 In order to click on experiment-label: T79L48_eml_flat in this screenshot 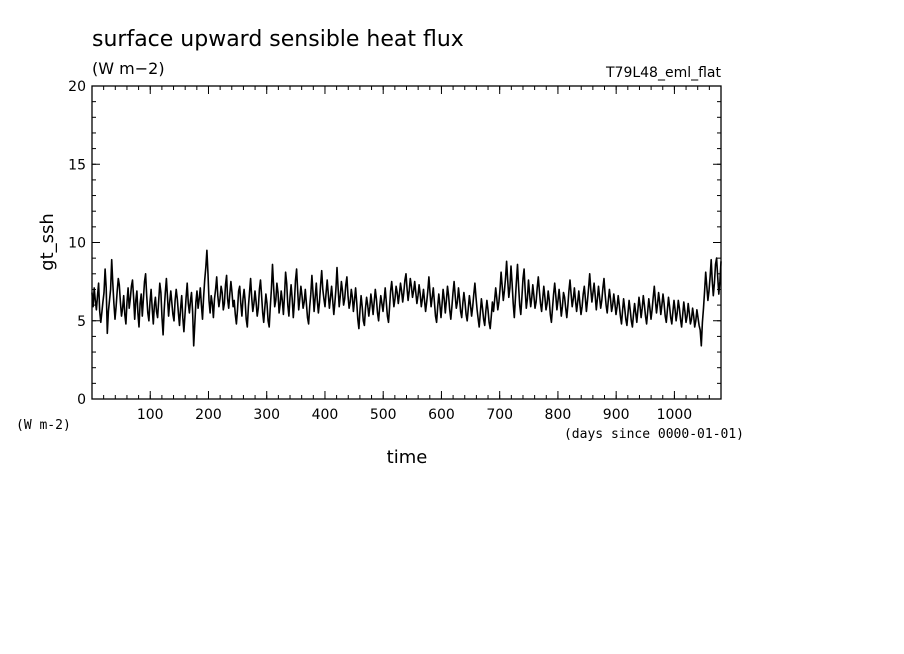, I will do `click(663, 73)`.